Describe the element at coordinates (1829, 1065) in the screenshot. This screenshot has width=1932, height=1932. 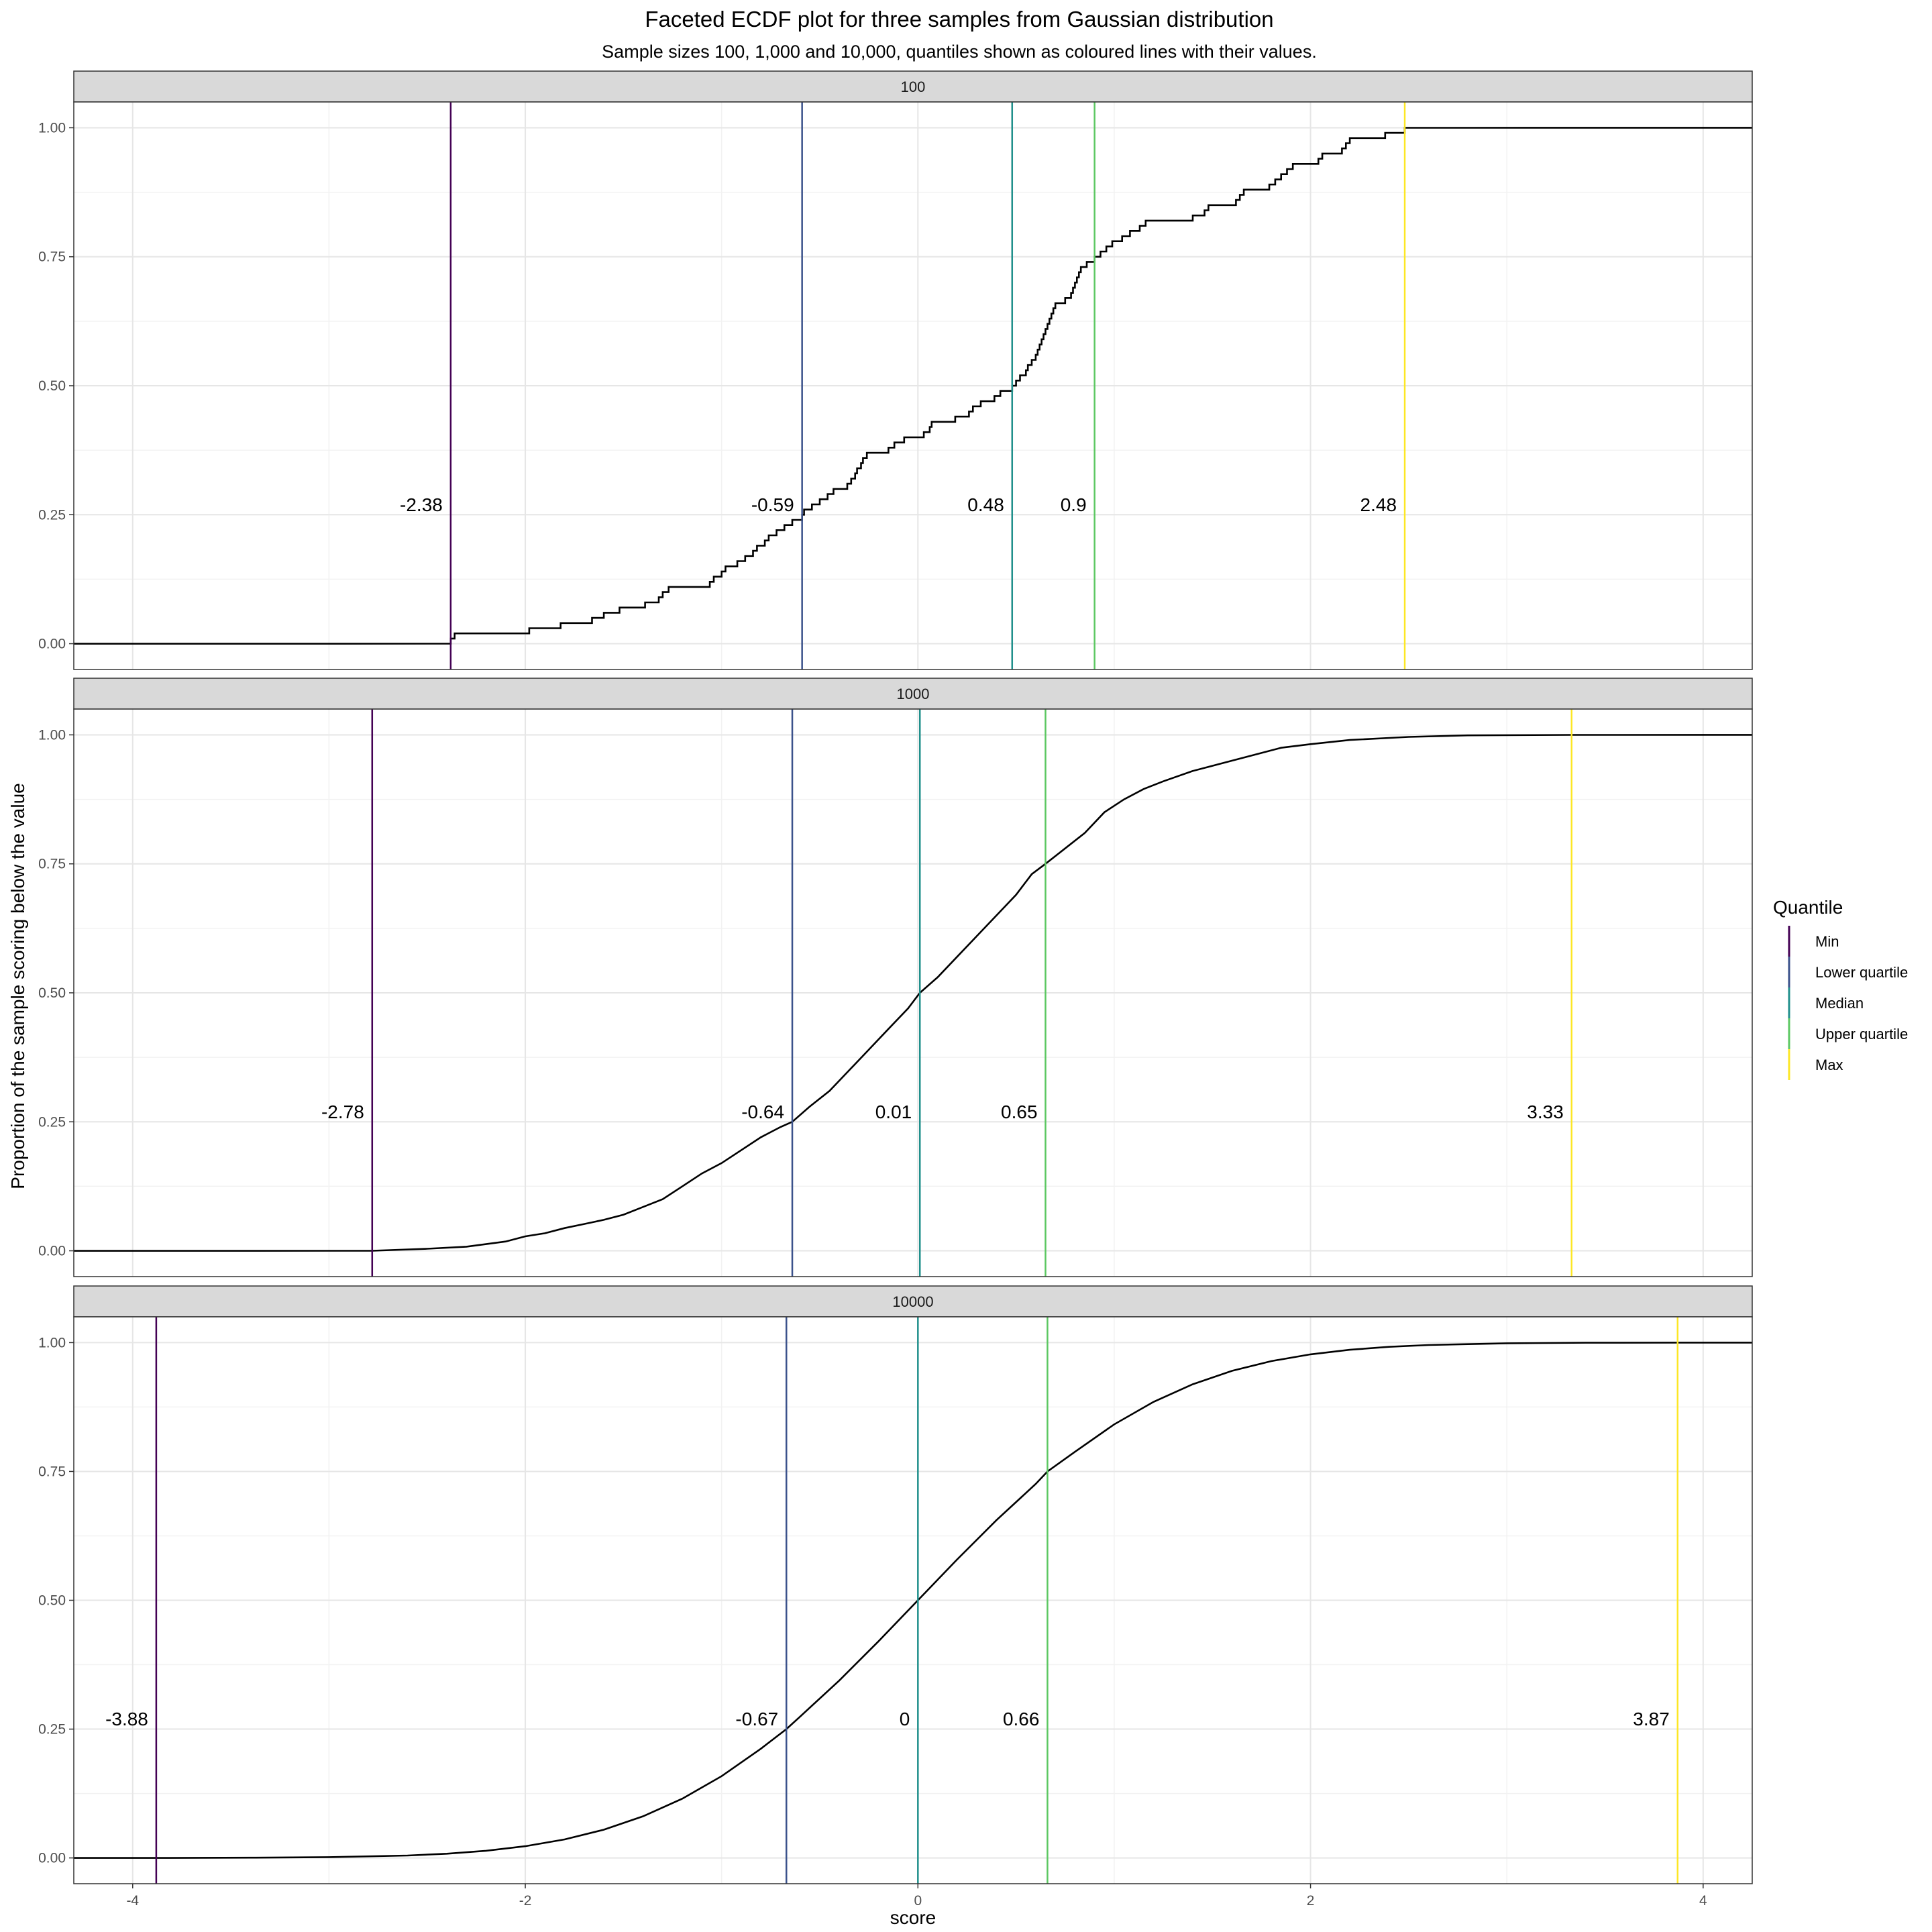
I see `legend-label: Max` at that location.